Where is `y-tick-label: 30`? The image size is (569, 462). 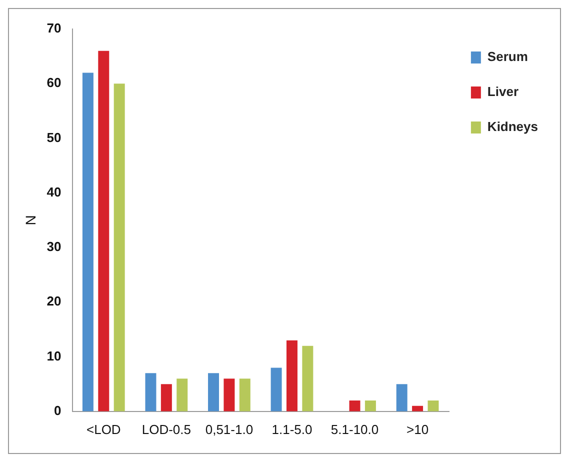 y-tick-label: 30 is located at coordinates (54, 246).